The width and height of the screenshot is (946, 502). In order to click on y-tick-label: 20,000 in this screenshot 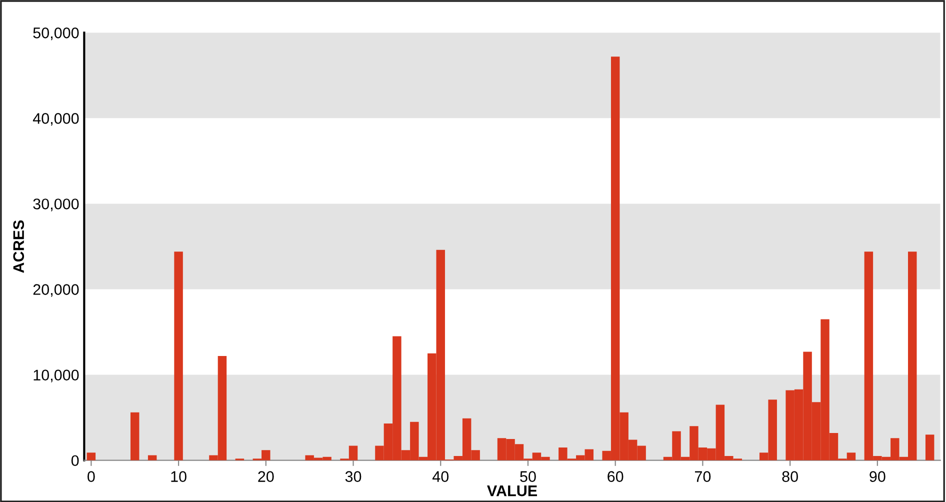, I will do `click(56, 290)`.